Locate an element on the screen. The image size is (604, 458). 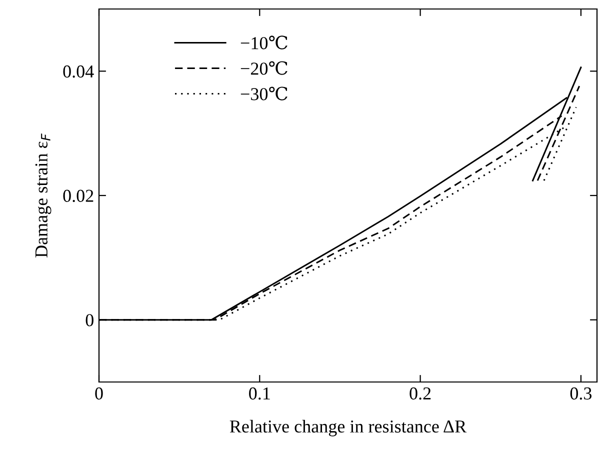
y-tick-label: 0 is located at coordinates (90, 320).